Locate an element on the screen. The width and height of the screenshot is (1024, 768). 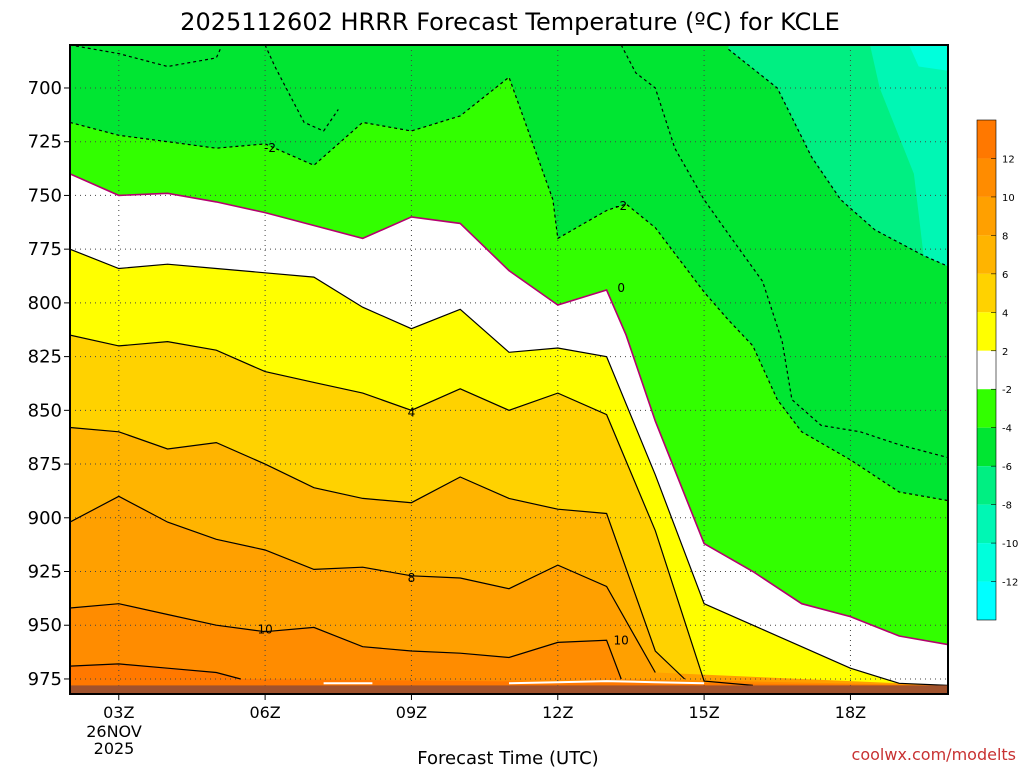
colorbar-frame is located at coordinates (986, 370).